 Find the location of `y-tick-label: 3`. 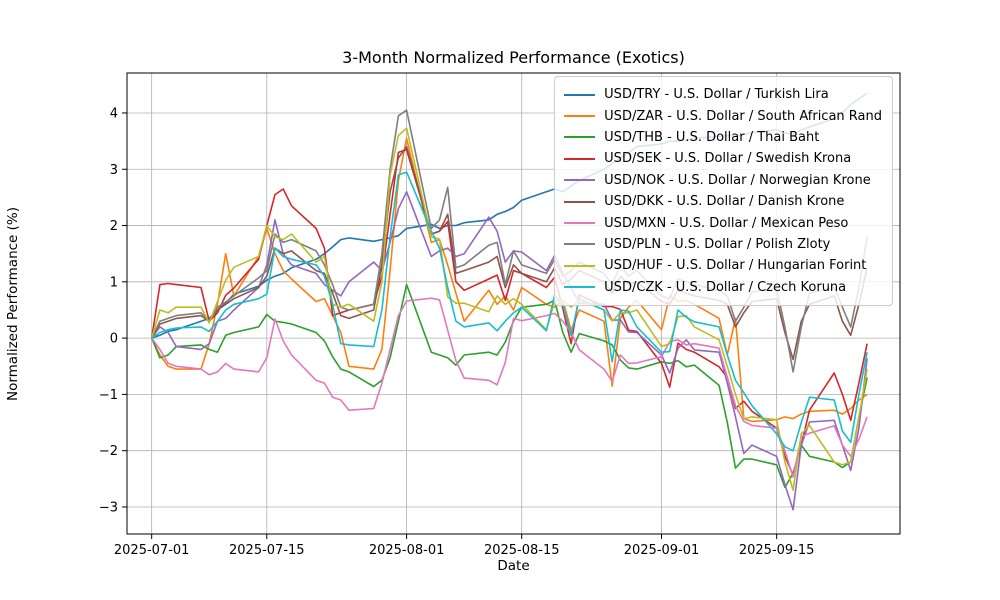

y-tick-label: 3 is located at coordinates (114, 170).